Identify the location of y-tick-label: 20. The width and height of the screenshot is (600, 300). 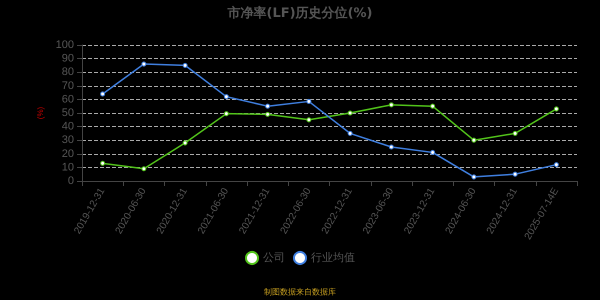
(68, 154).